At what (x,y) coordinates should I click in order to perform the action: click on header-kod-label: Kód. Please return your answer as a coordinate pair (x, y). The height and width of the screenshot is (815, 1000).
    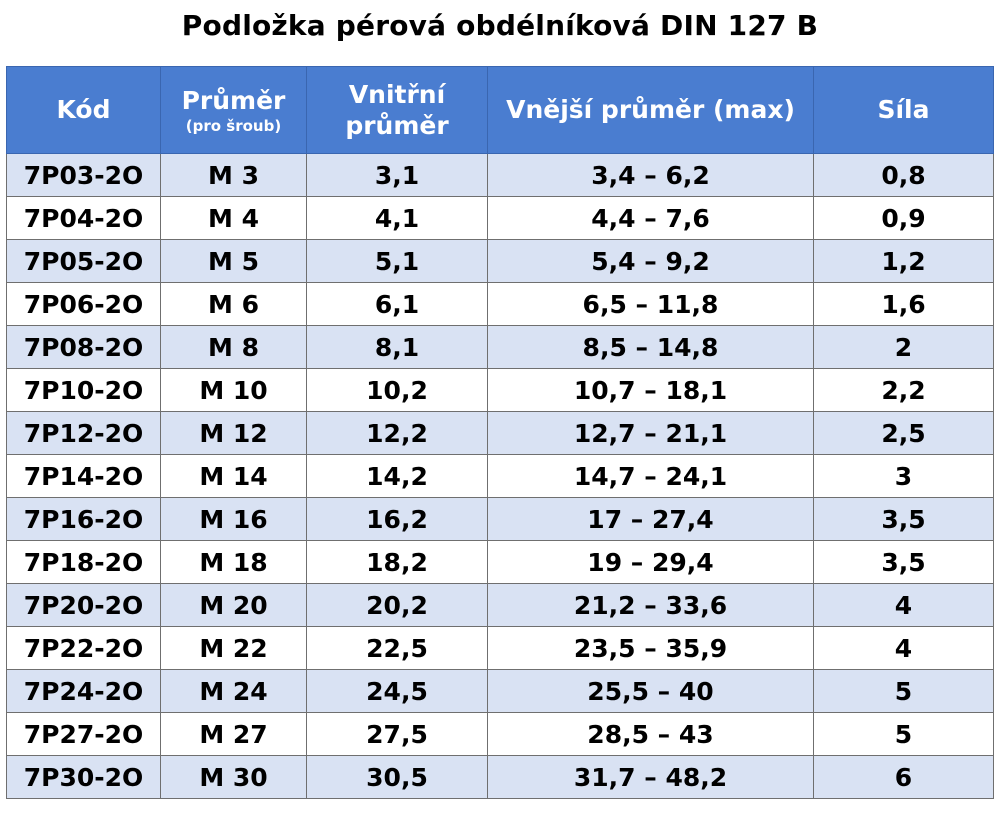
    Looking at the image, I should click on (83, 110).